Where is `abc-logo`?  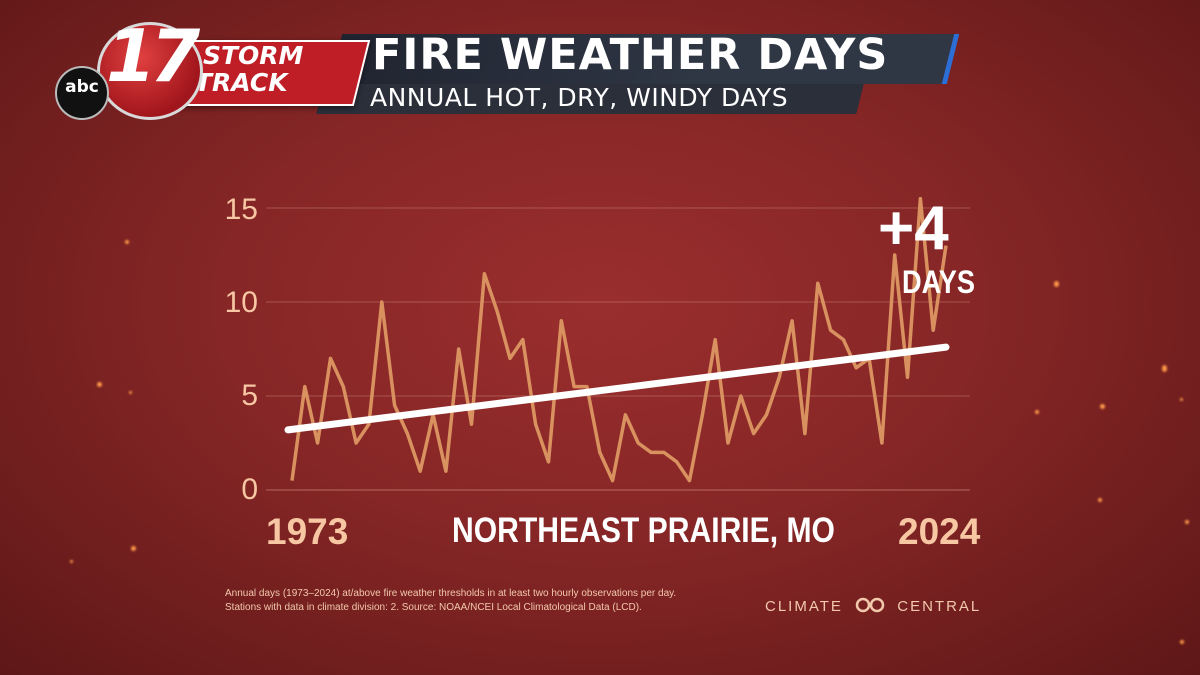
abc-logo is located at coordinates (82, 93).